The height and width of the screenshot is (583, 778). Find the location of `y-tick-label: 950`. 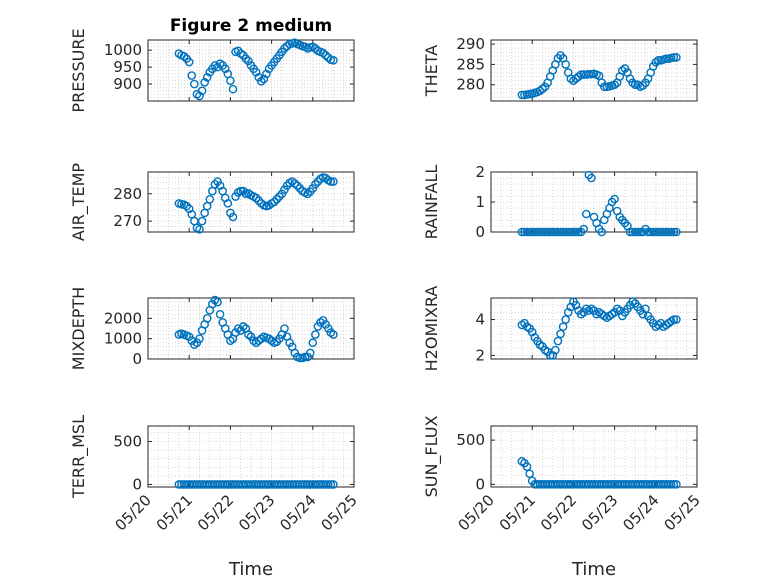

y-tick-label: 950 is located at coordinates (127, 67).